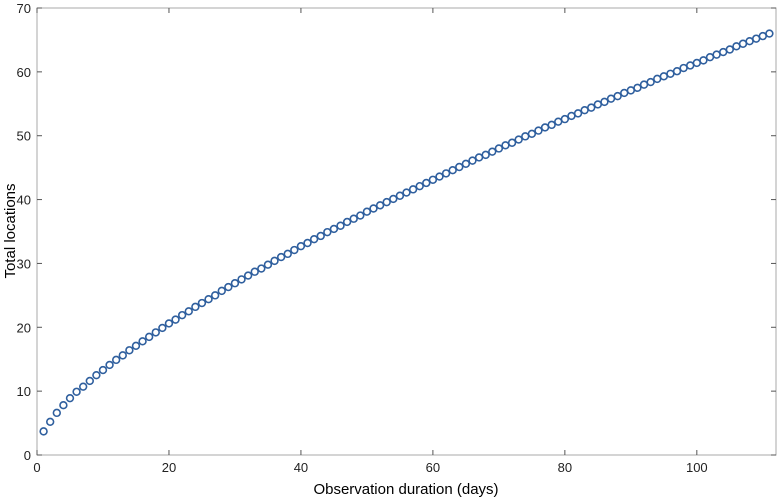 The image size is (780, 500). Describe the element at coordinates (10, 230) in the screenshot. I see `y-axis-label: Total locations` at that location.